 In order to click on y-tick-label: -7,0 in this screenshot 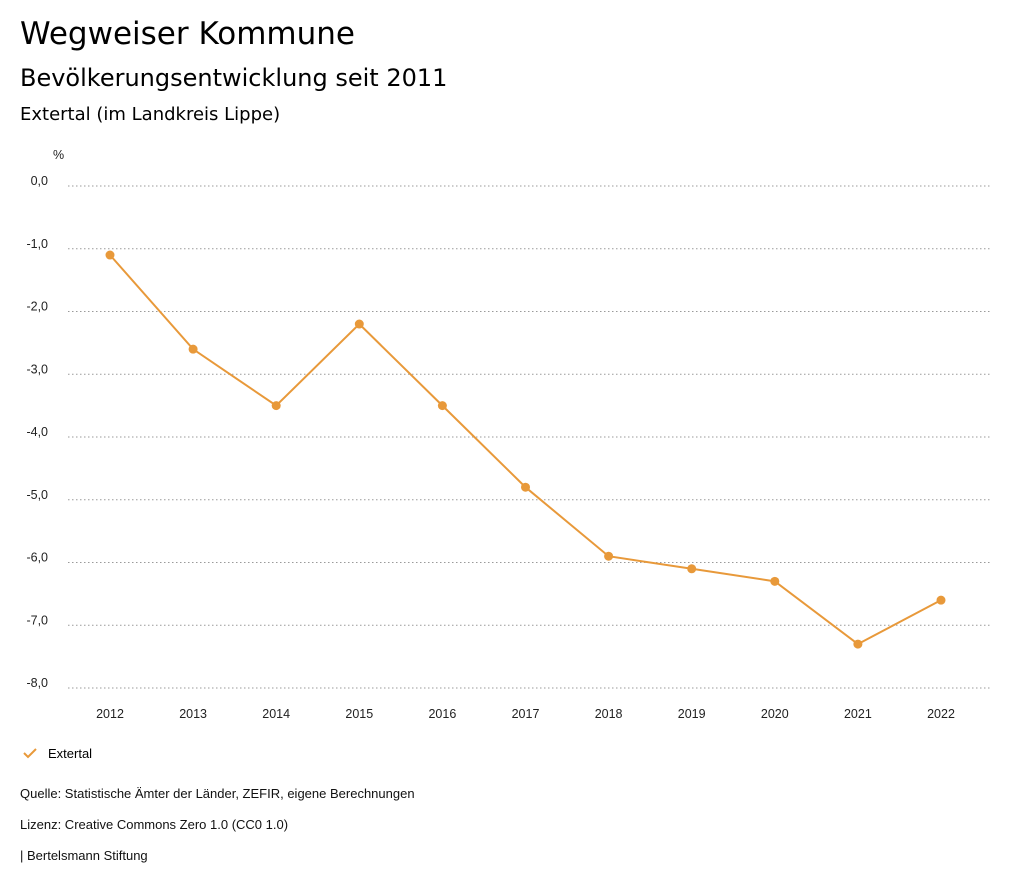, I will do `click(37, 620)`.